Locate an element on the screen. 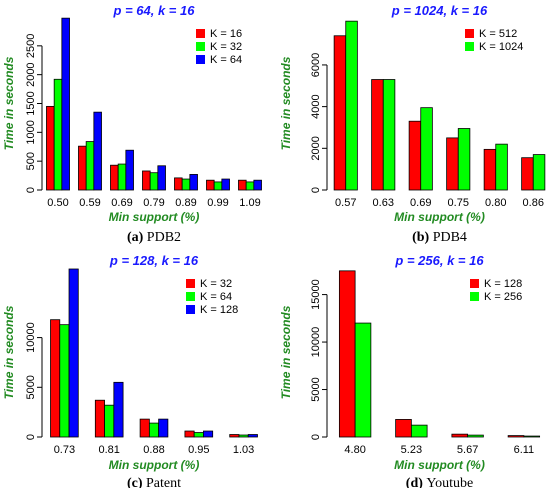 This screenshot has height=488, width=553. y-tick-label: 5000 is located at coordinates (31, 387).